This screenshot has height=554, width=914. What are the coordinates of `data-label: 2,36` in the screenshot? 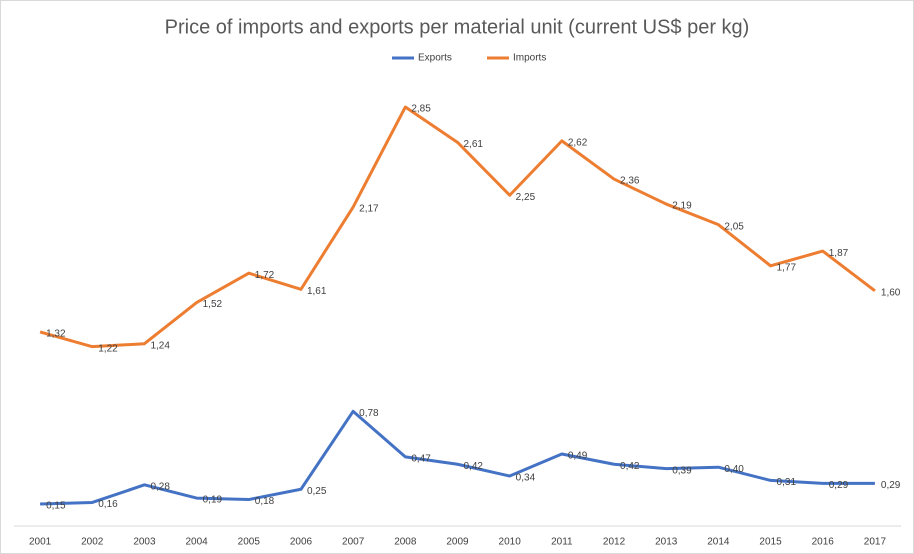 It's located at (630, 181).